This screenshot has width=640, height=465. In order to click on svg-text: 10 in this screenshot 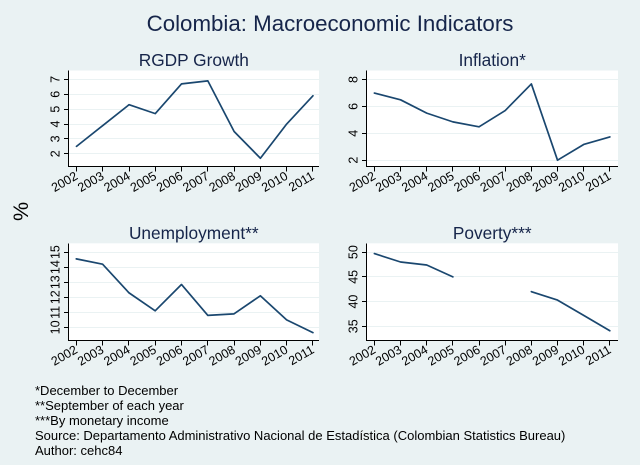, I will do `click(56, 327)`.